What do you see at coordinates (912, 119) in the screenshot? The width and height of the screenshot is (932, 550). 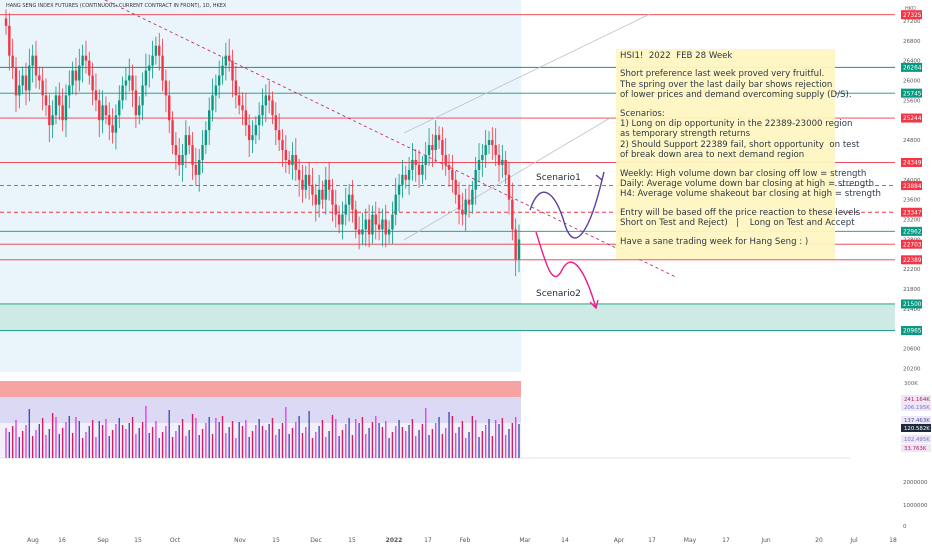 I see `level-tag-label: 25244` at bounding box center [912, 119].